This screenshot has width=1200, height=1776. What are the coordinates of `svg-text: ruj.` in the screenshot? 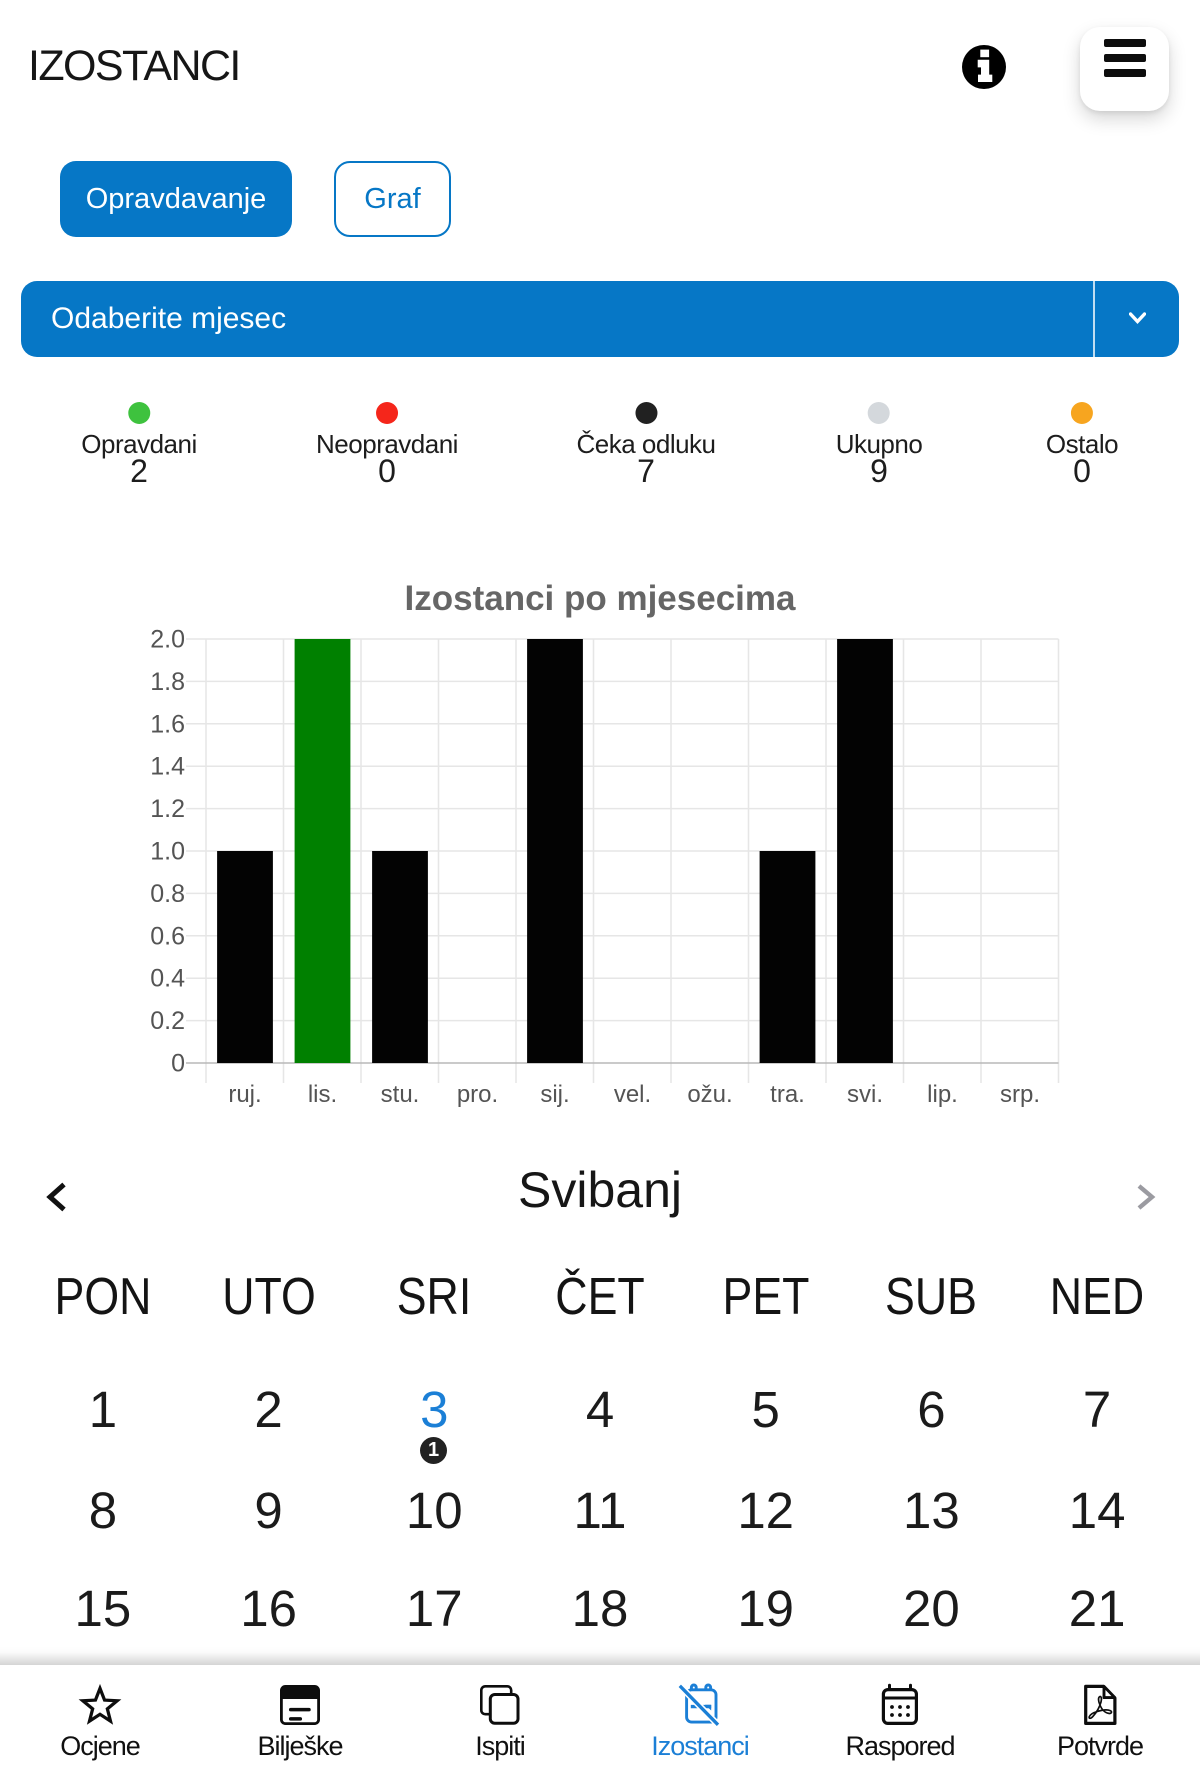 It's located at (244, 1094).